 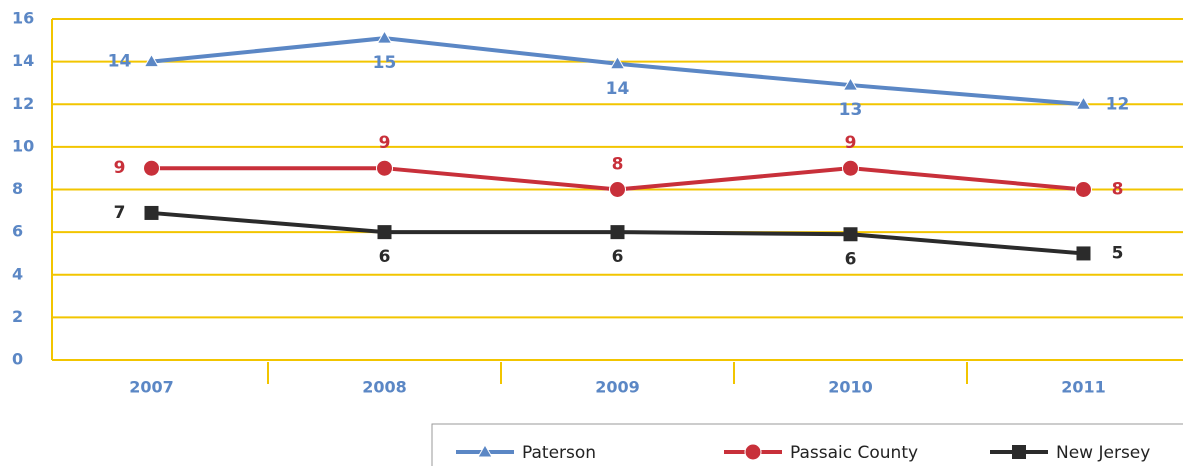 I want to click on x-tick-label: 2011, so click(x=1083, y=387).